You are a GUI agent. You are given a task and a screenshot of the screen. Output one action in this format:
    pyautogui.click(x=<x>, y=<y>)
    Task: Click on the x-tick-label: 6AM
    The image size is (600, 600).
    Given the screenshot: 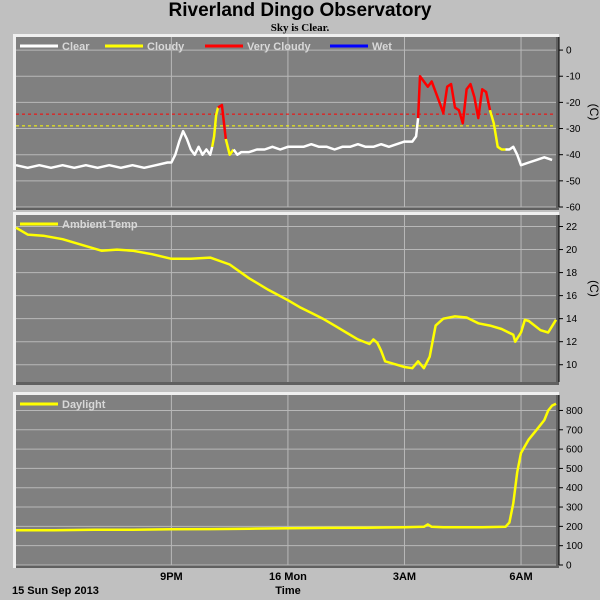 What is the action you would take?
    pyautogui.click(x=520, y=577)
    